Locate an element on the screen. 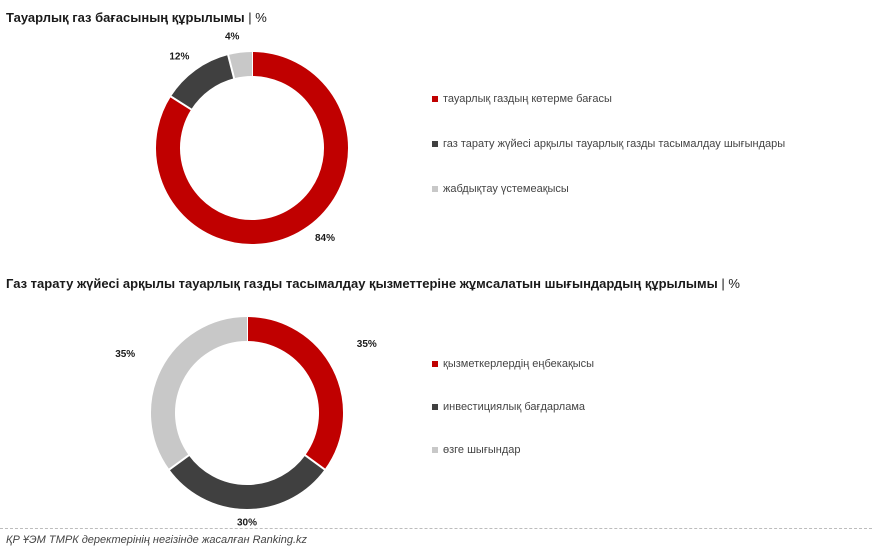  chart-2-title-unit: | % is located at coordinates (730, 283).